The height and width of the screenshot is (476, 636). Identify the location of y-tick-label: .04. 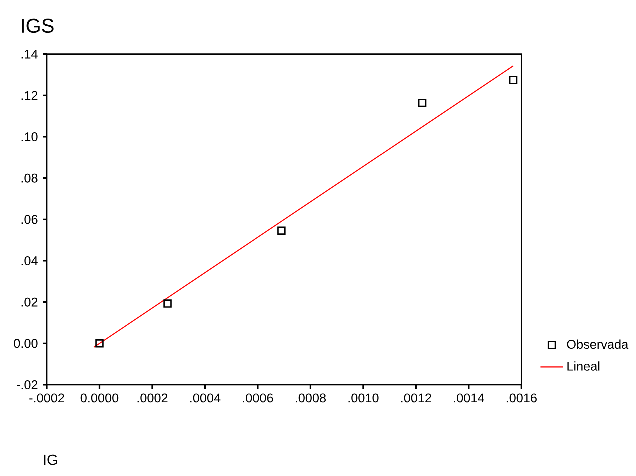
(30, 261).